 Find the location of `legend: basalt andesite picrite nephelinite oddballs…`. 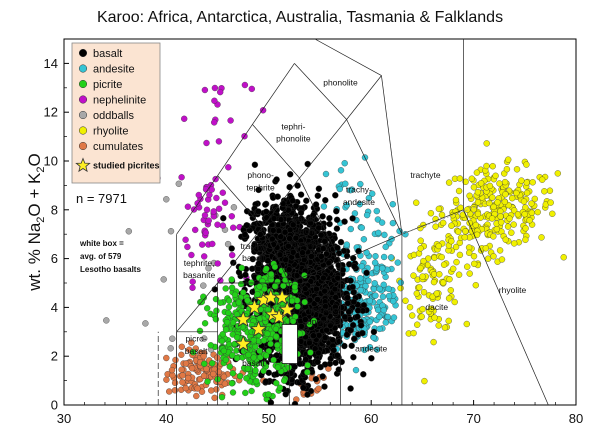

legend: basalt andesite picrite nephelinite oddballs… is located at coordinates (116, 113).